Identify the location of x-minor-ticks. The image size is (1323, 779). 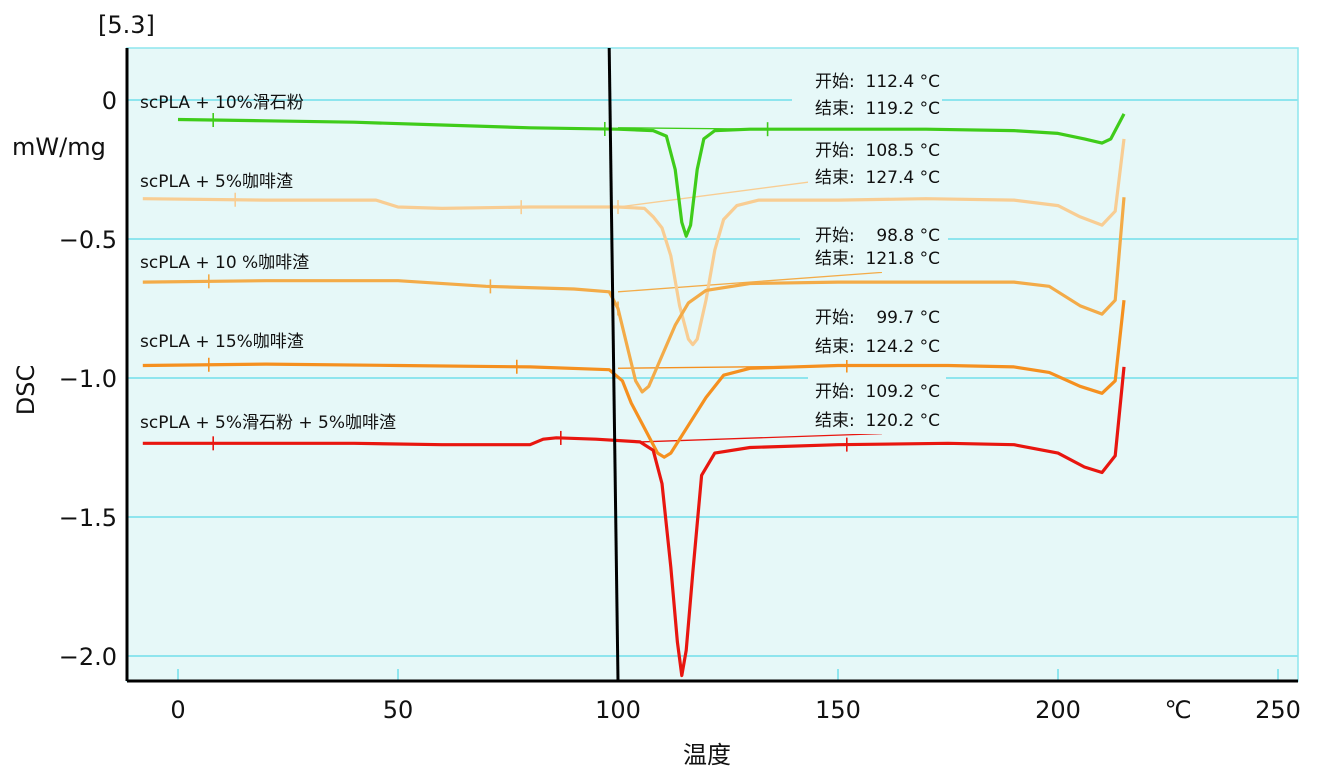
(728, 675).